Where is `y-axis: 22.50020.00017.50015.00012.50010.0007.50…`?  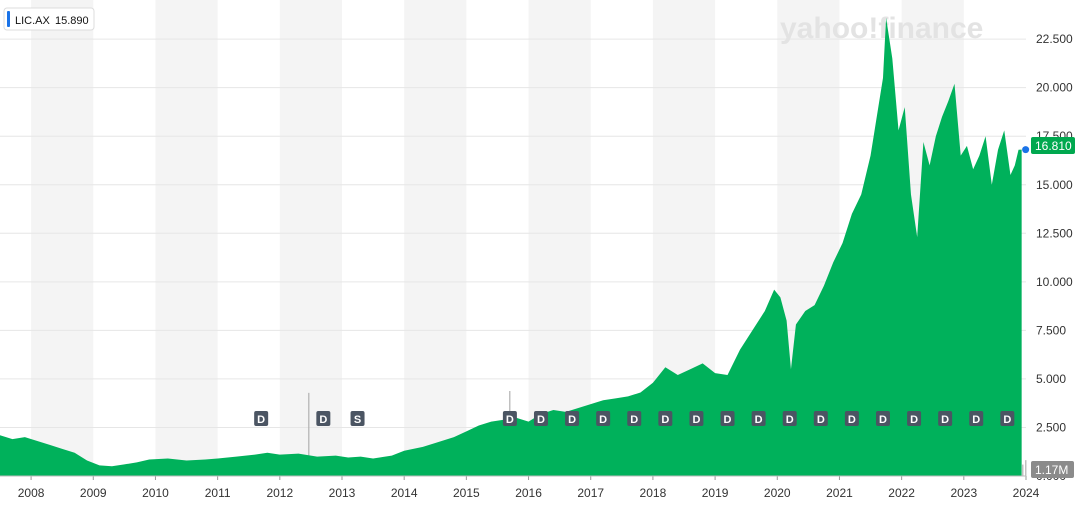 y-axis: 22.50020.00017.50015.00012.50010.0007.50… is located at coordinates (1054, 257).